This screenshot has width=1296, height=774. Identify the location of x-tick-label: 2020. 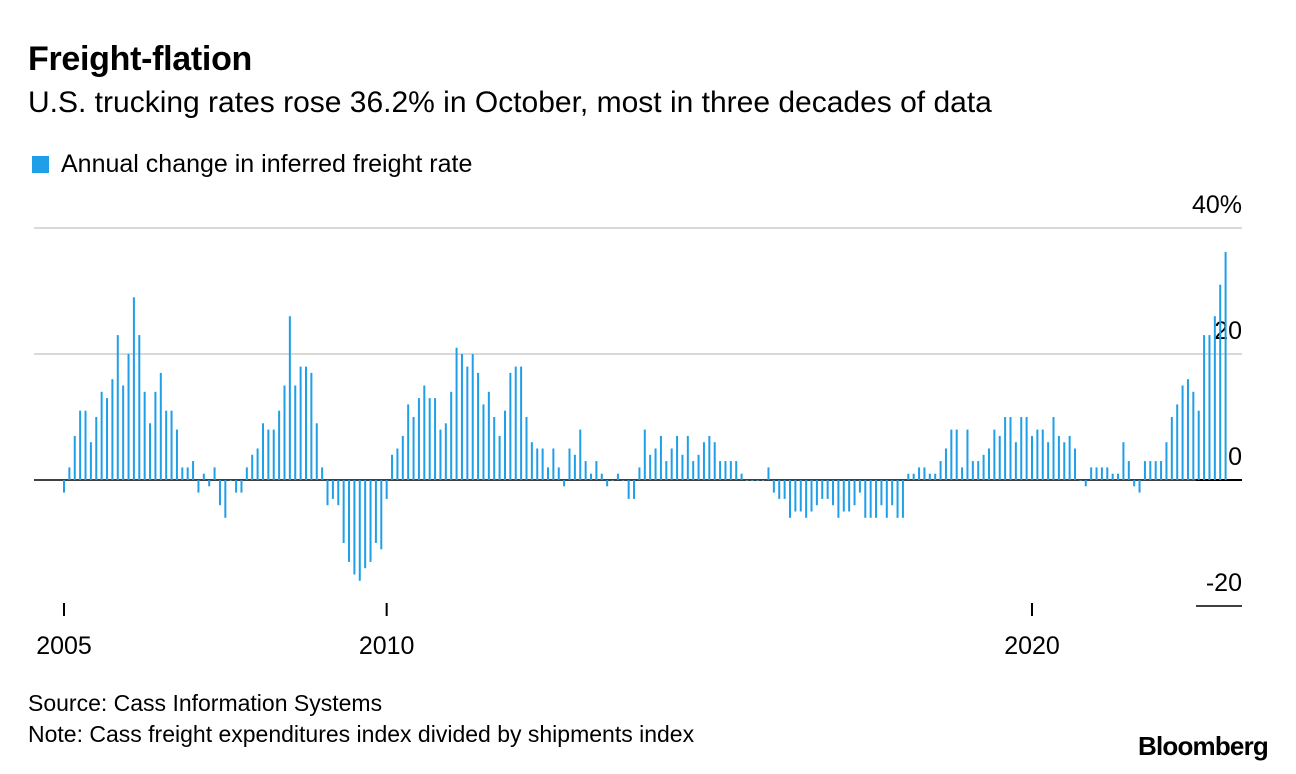
(1032, 646).